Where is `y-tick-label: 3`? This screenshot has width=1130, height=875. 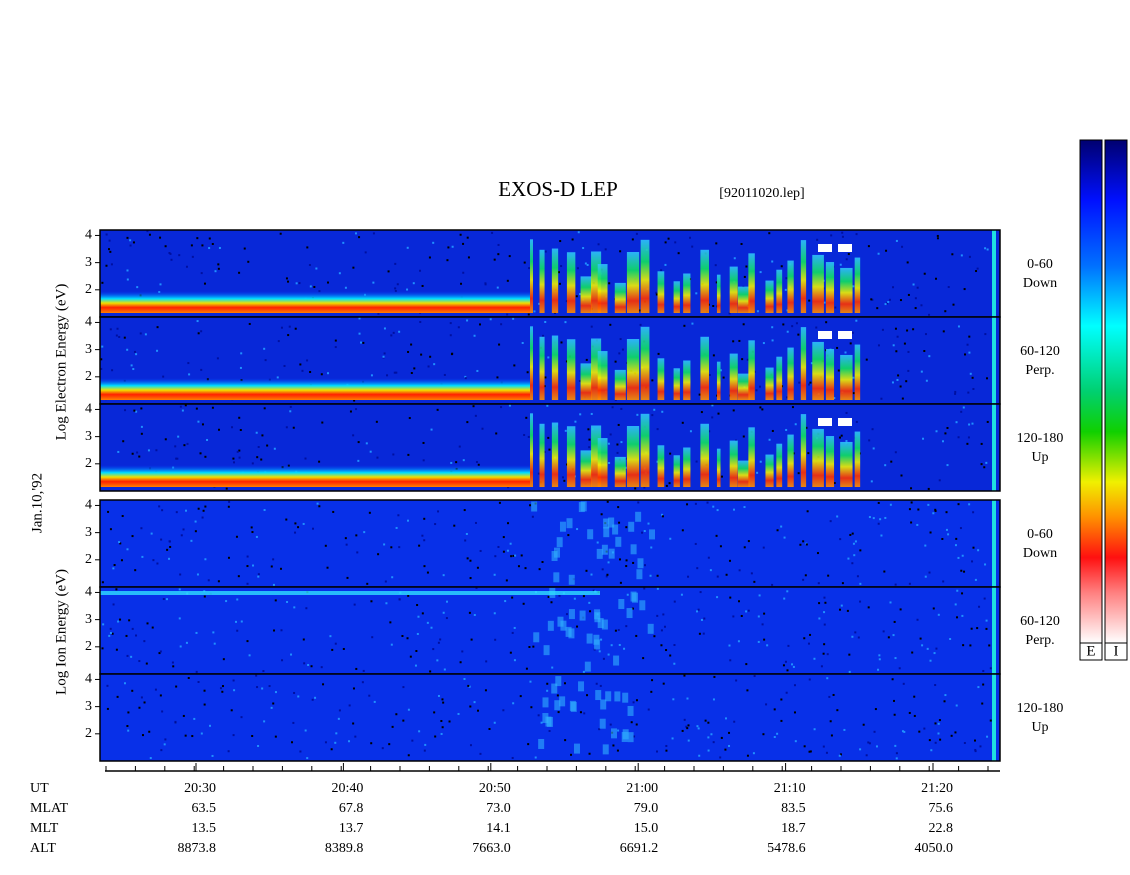
y-tick-label: 3 is located at coordinates (88, 706).